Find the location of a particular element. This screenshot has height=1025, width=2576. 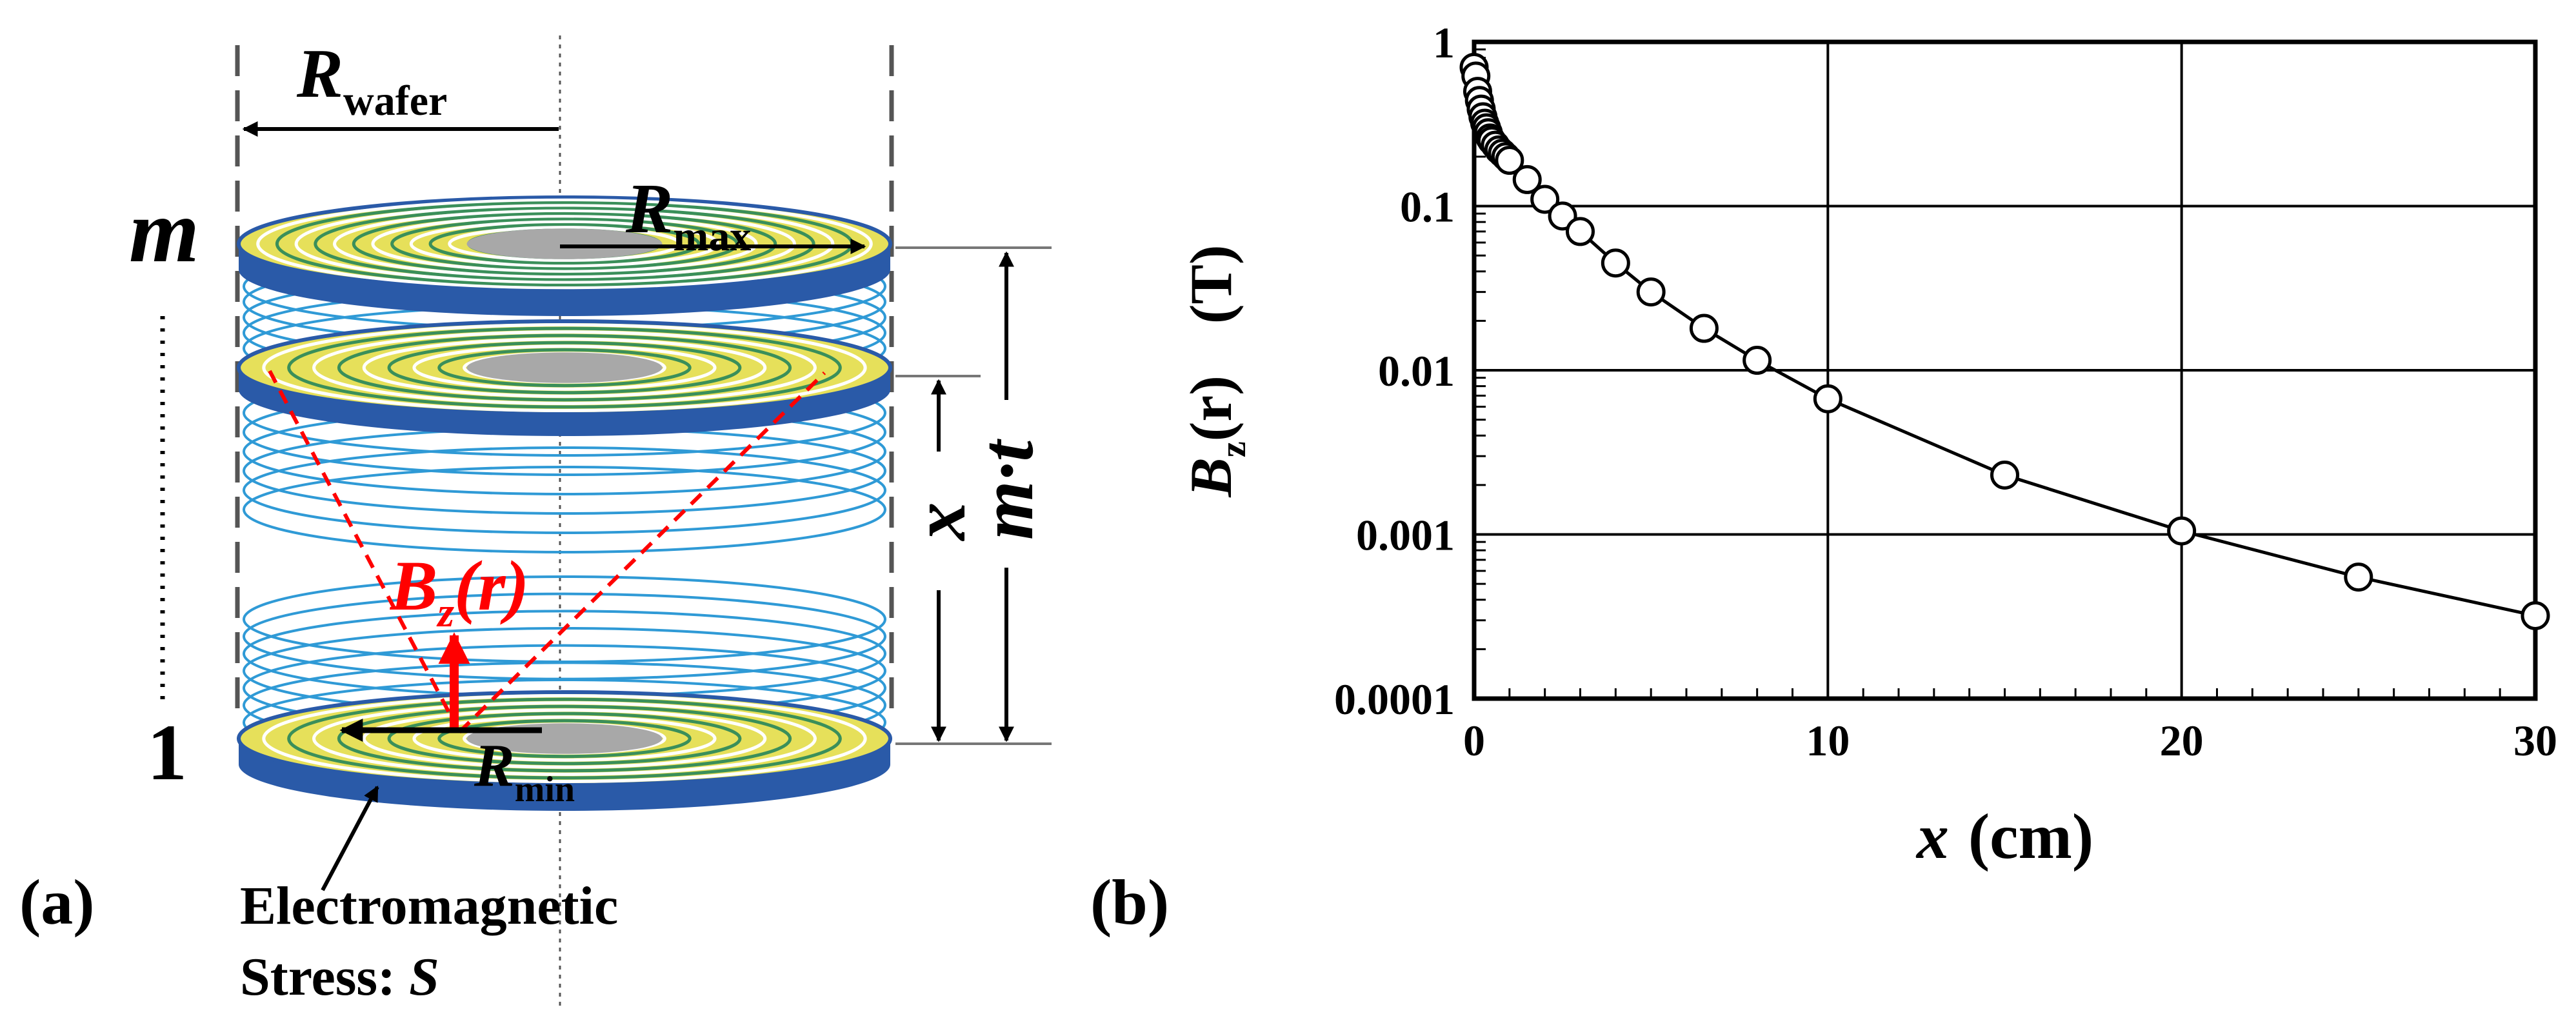

disk-top is located at coordinates (564, 255).